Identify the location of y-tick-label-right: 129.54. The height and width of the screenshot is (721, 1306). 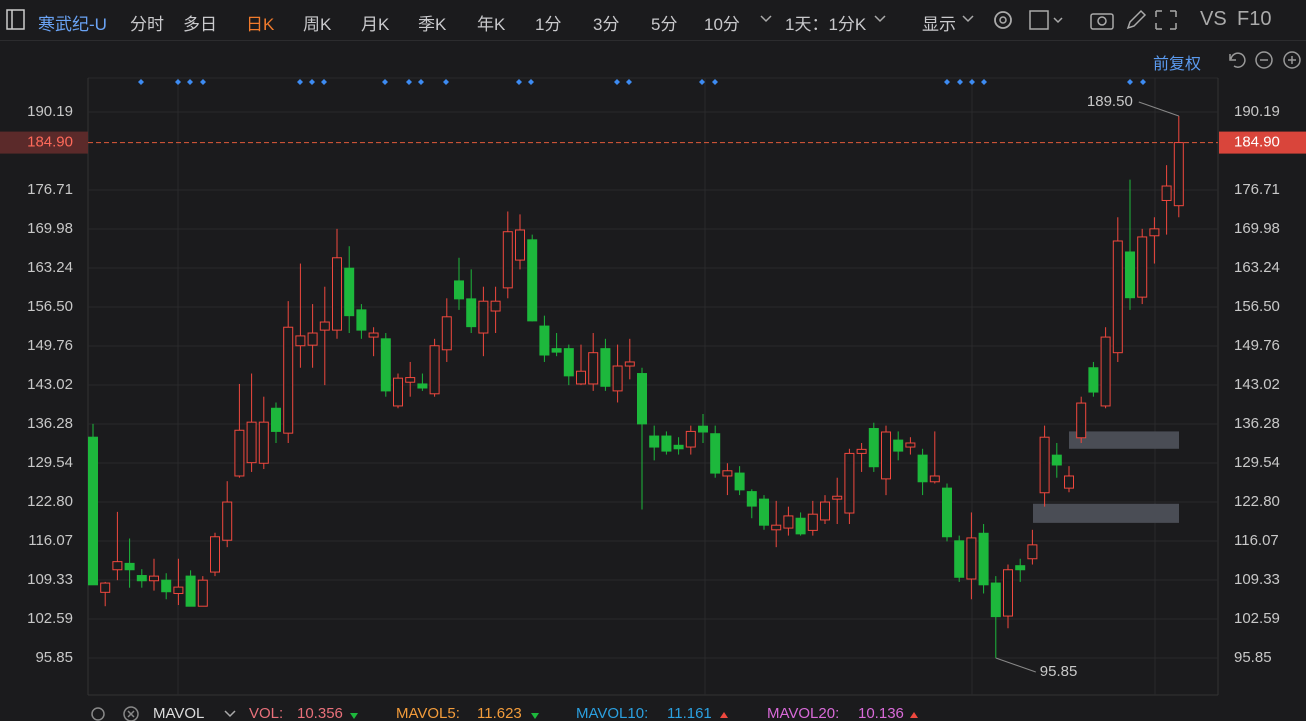
(1257, 462).